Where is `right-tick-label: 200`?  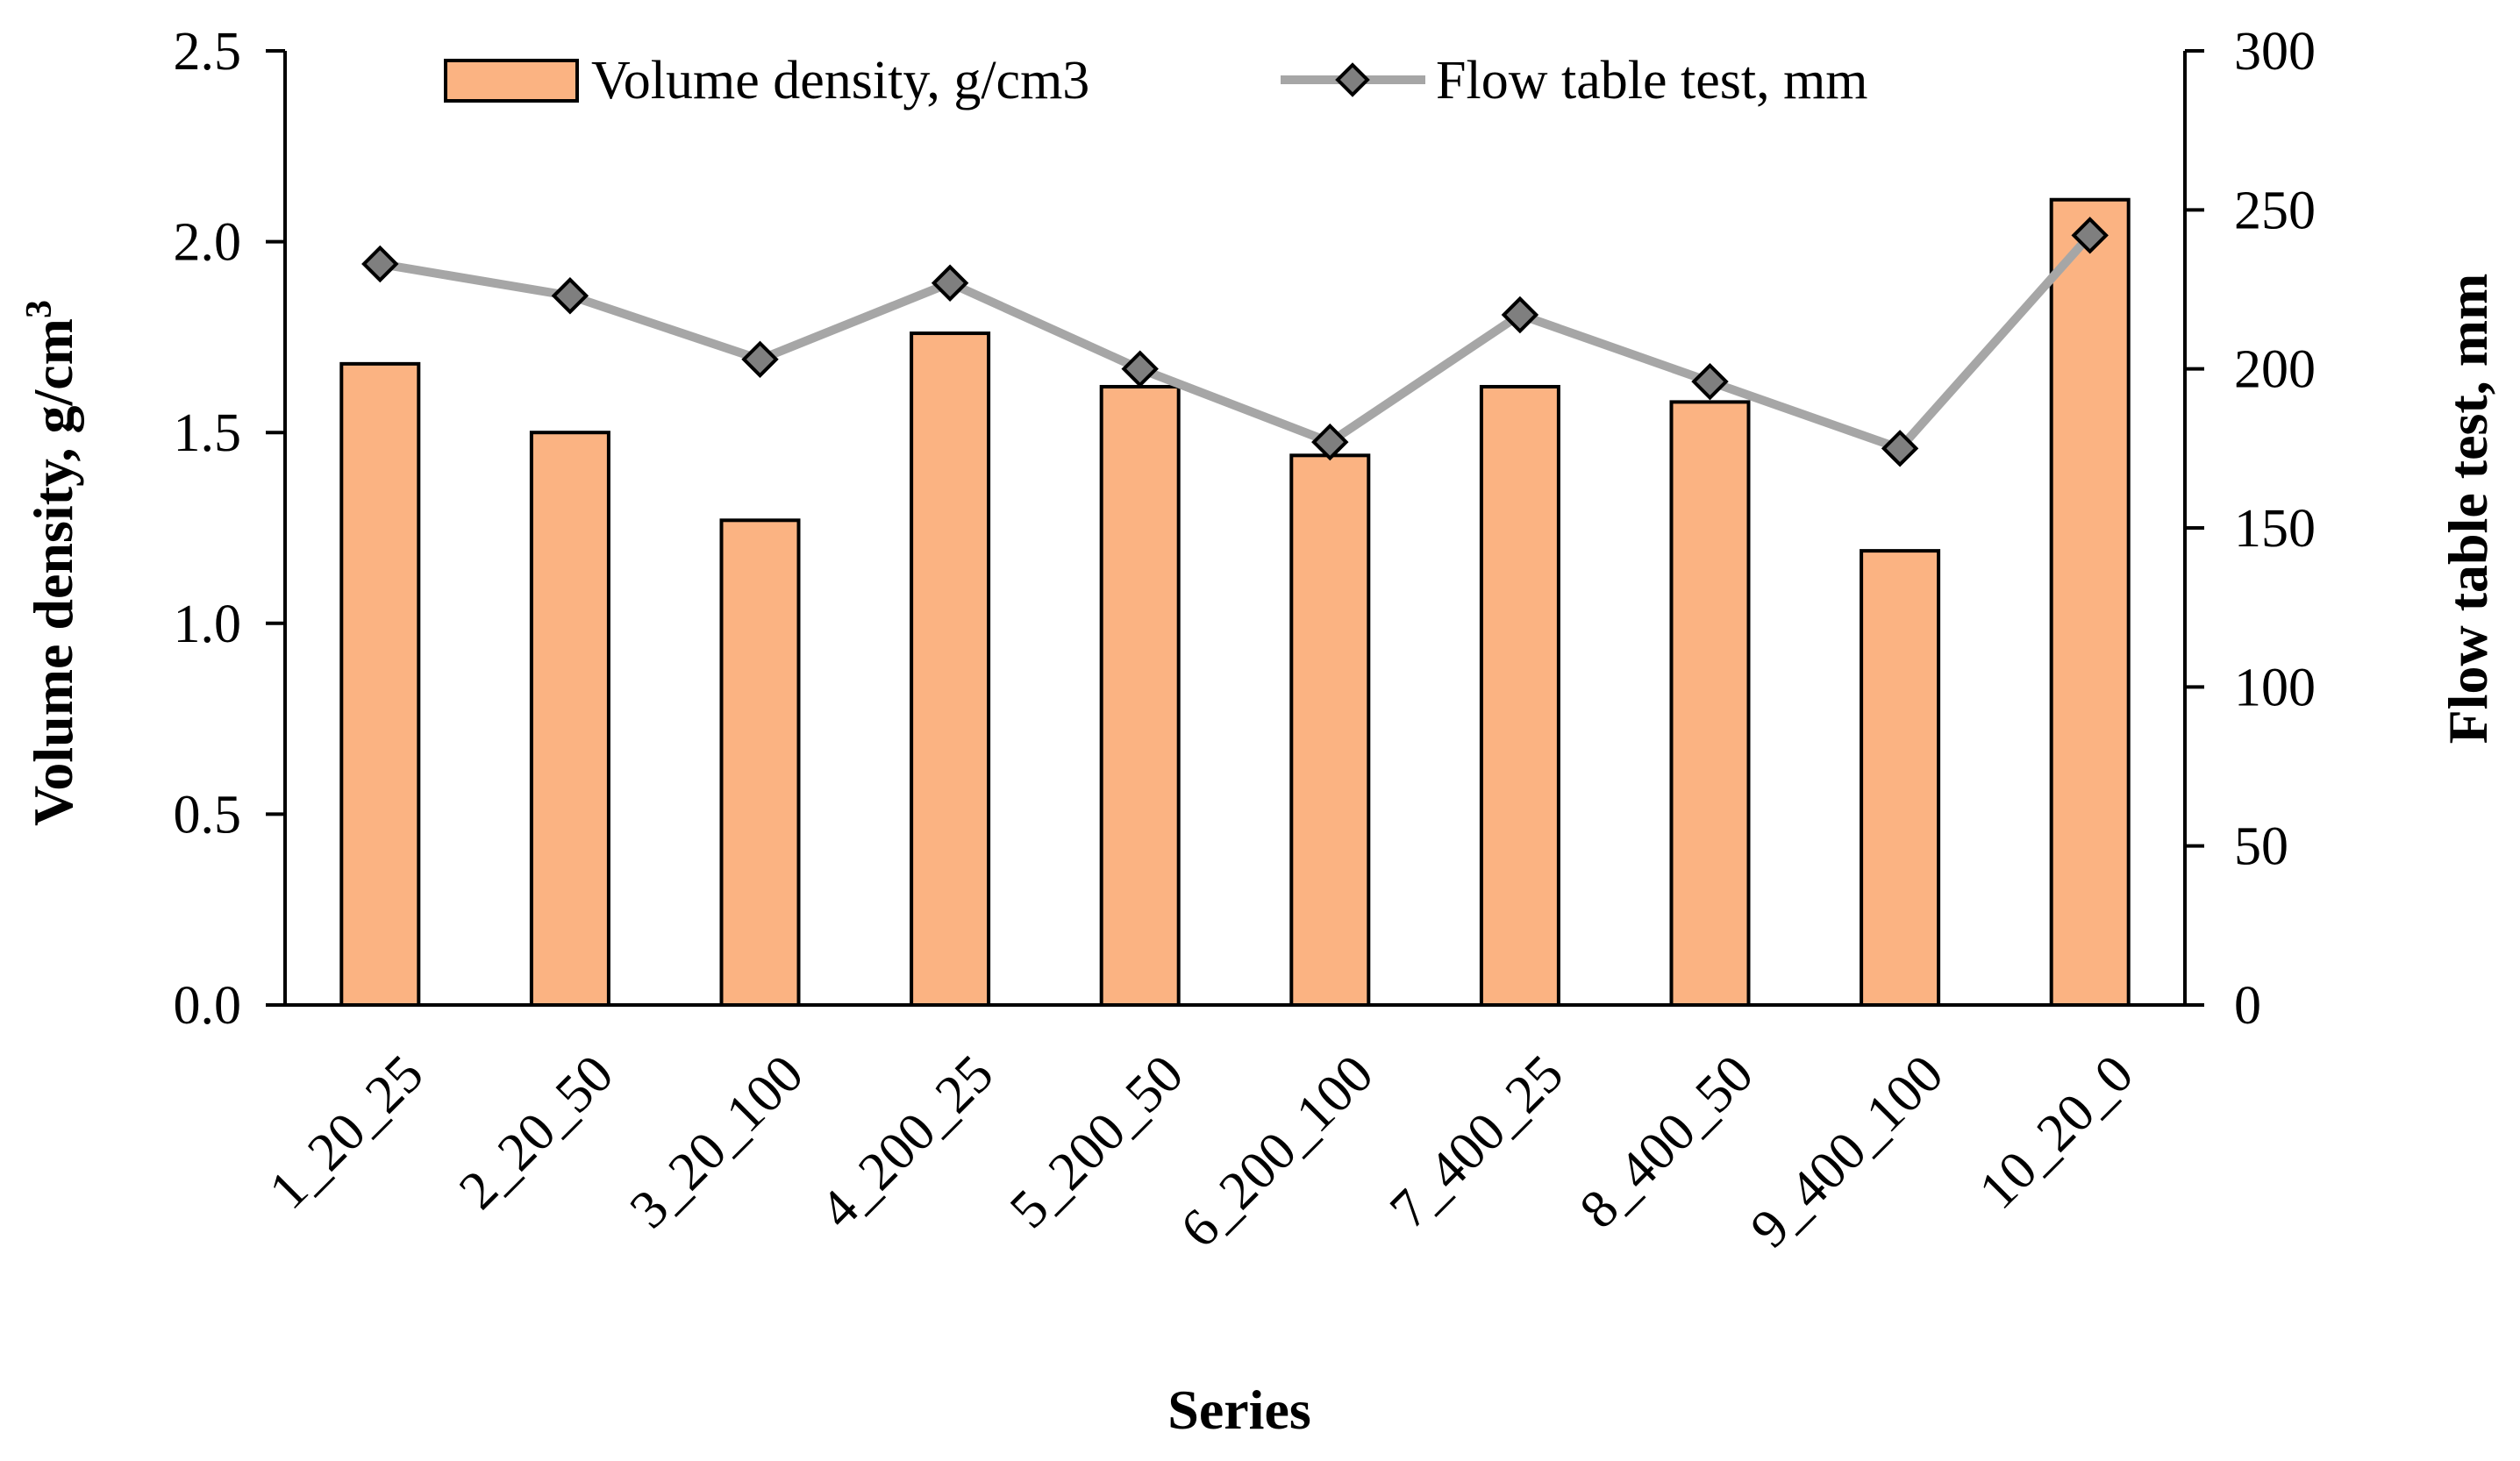
right-tick-label: 200 is located at coordinates (2275, 370).